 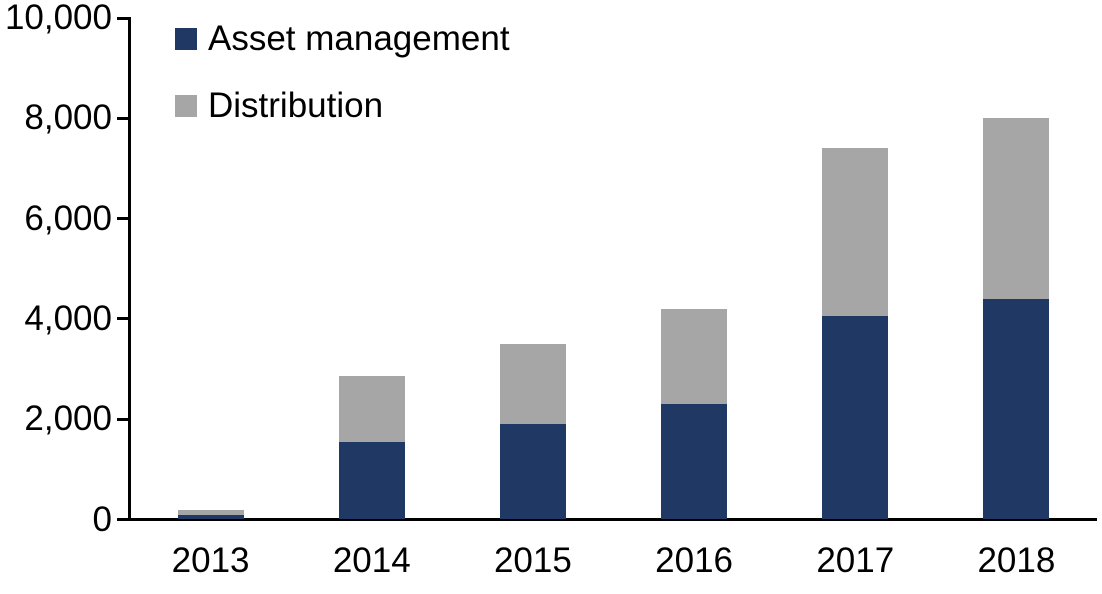 What do you see at coordinates (68, 218) in the screenshot?
I see `y-axis-tick-label: 6,000` at bounding box center [68, 218].